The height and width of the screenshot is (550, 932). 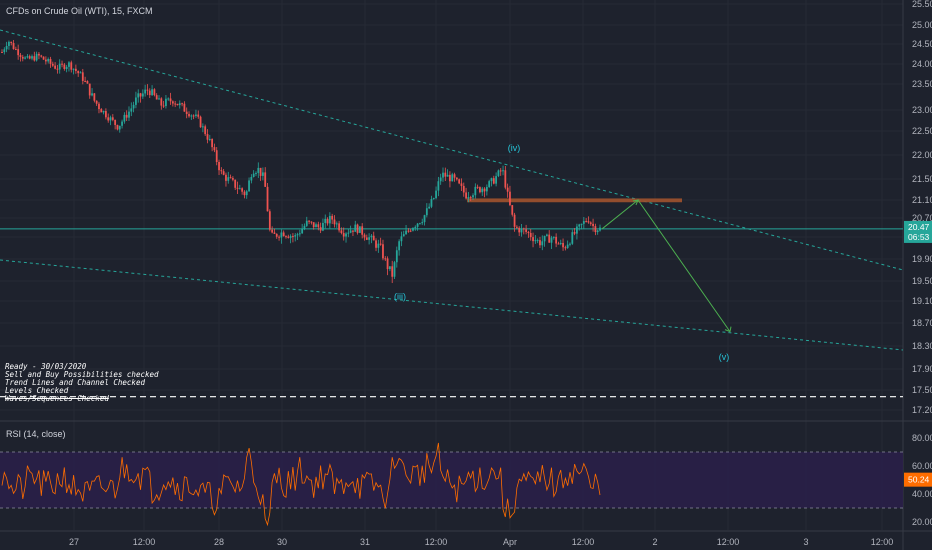 What do you see at coordinates (400, 297) in the screenshot?
I see `wave-label: (iii)` at bounding box center [400, 297].